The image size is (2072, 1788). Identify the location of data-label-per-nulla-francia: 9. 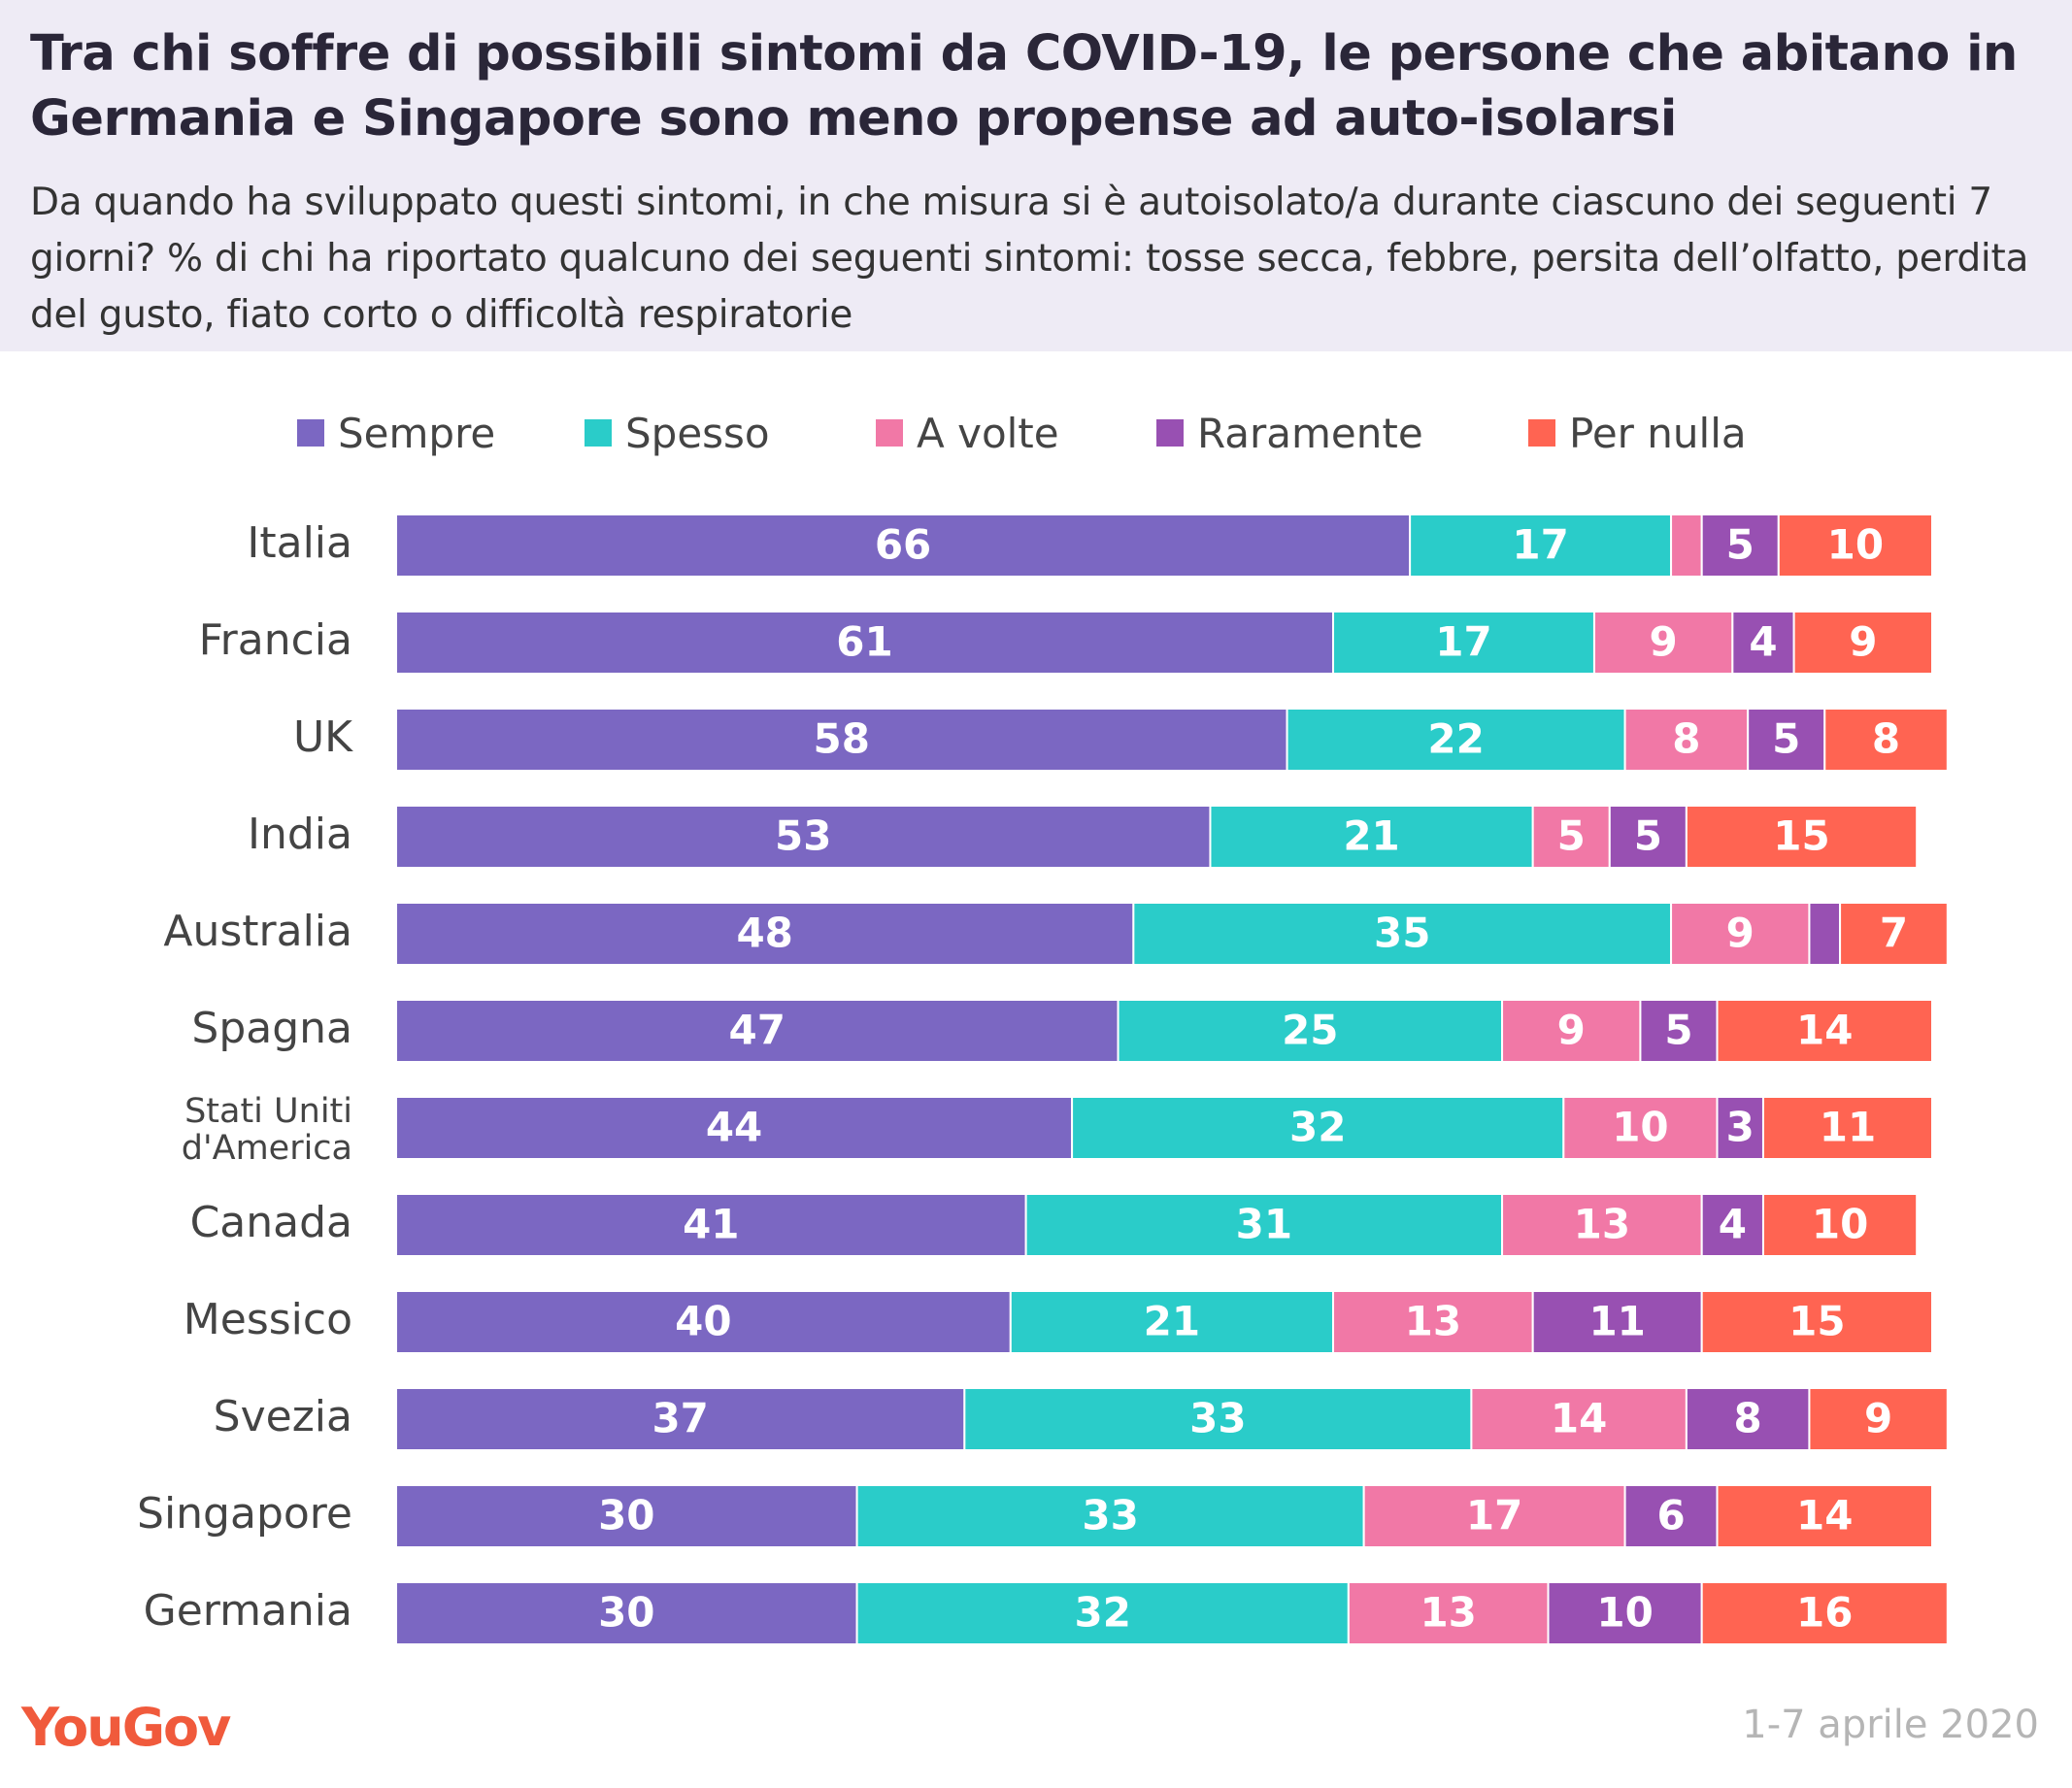
(1863, 642).